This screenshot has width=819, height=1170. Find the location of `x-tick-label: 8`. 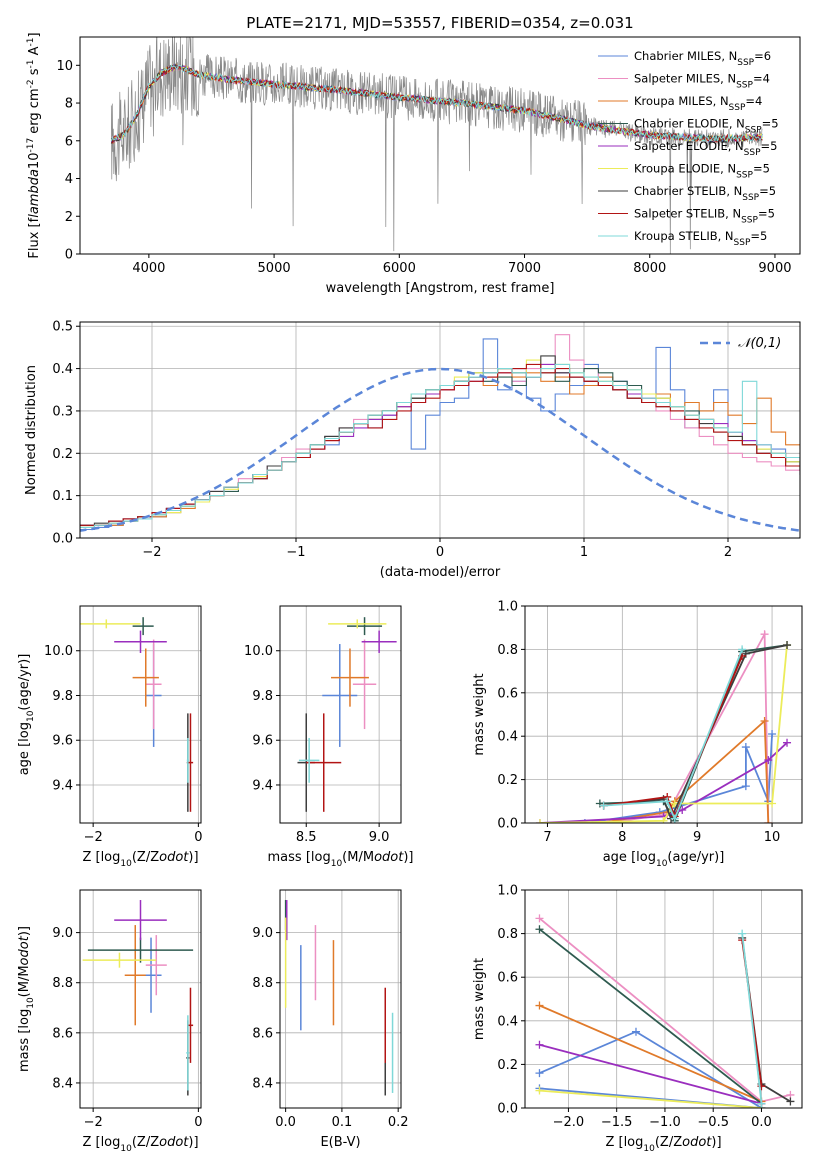

x-tick-label: 8 is located at coordinates (622, 837).